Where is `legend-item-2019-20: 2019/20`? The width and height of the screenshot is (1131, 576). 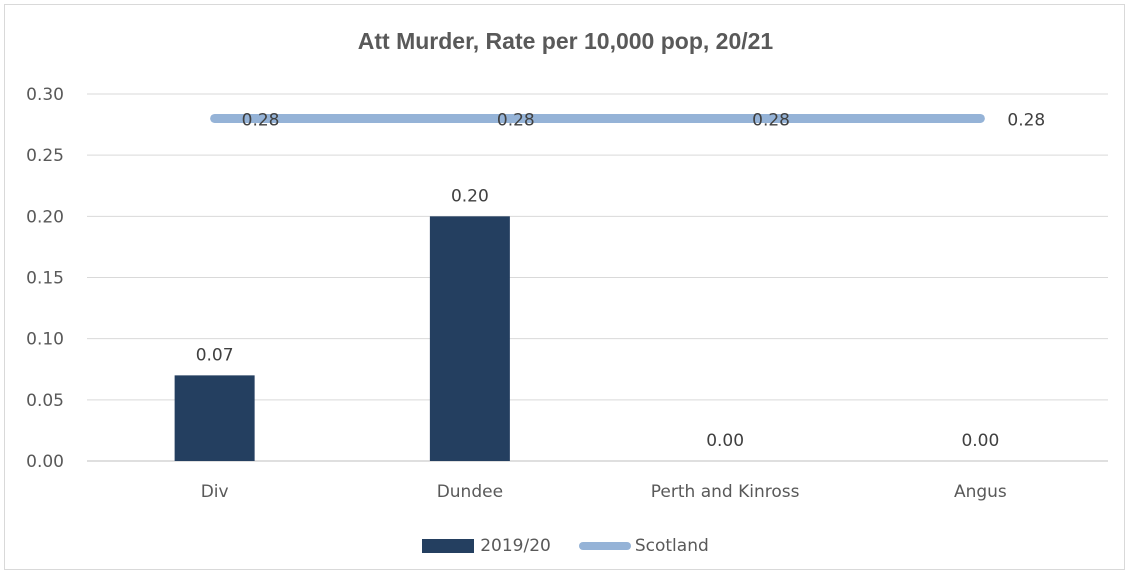
legend-item-2019-20: 2019/20 is located at coordinates (486, 546).